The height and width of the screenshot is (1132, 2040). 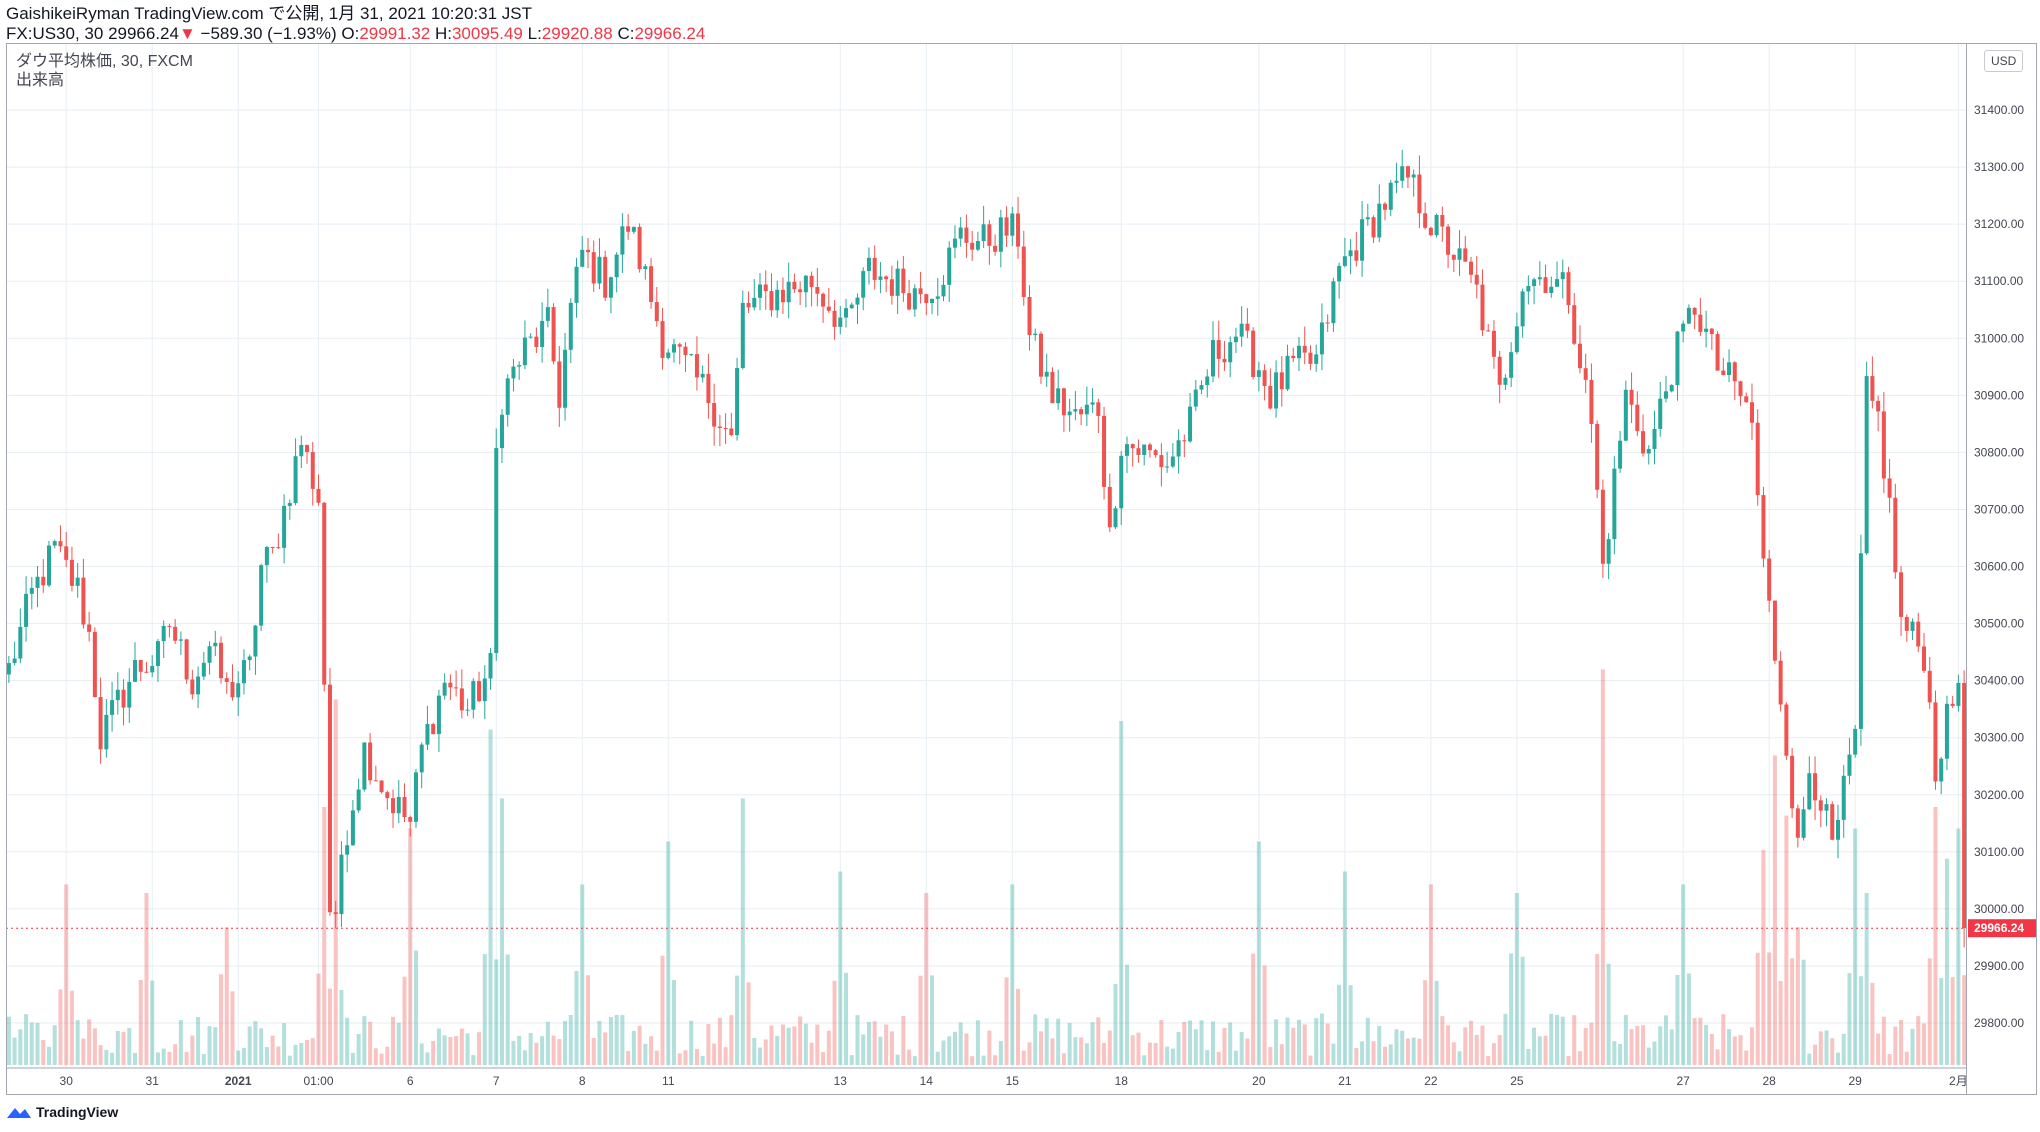 I want to click on x-tick-label: 01:00, so click(x=318, y=1081).